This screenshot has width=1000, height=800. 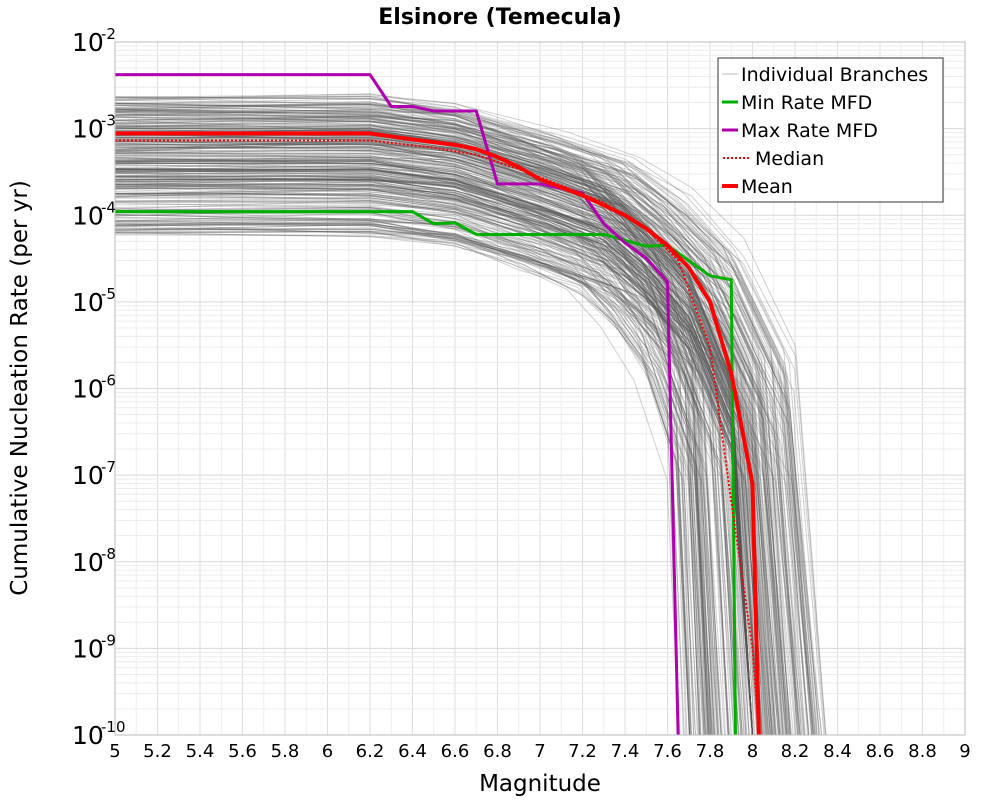 What do you see at coordinates (582, 751) in the screenshot?
I see `x-tick-label: 7.2` at bounding box center [582, 751].